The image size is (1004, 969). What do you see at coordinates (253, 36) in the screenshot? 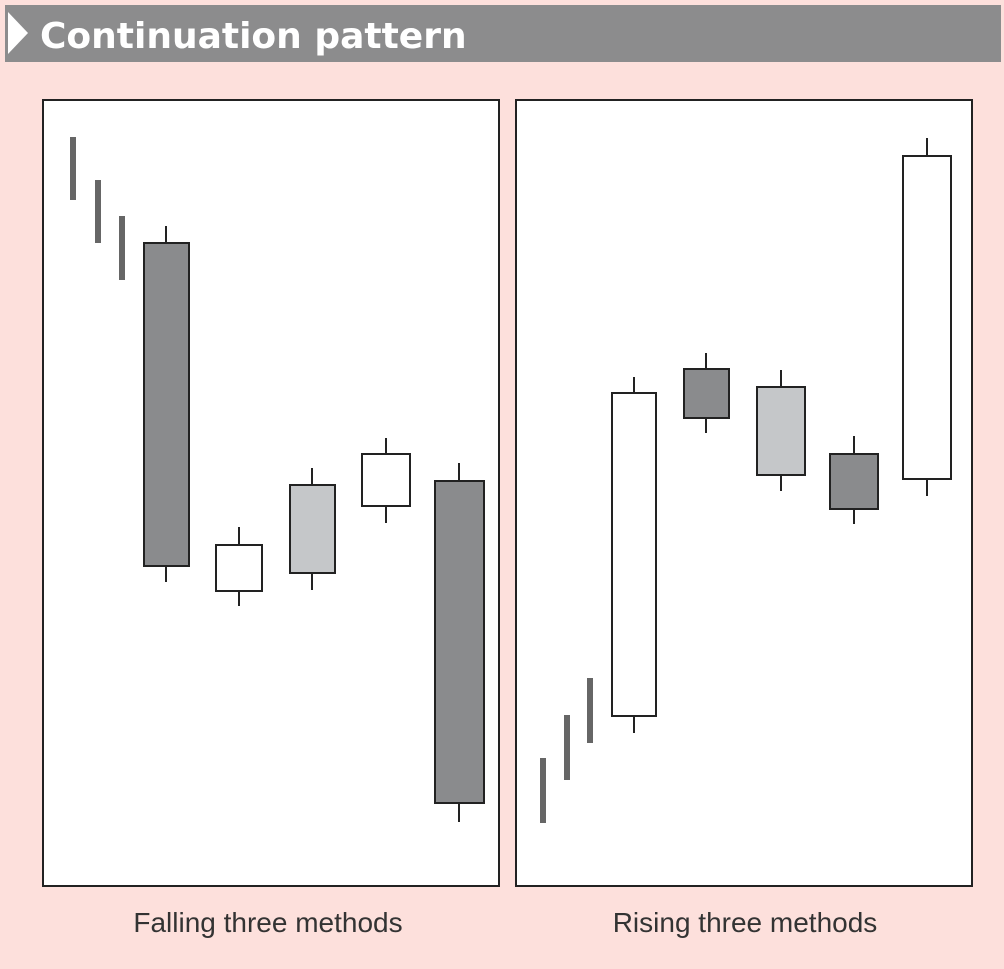
I see `title: Continuation pattern` at bounding box center [253, 36].